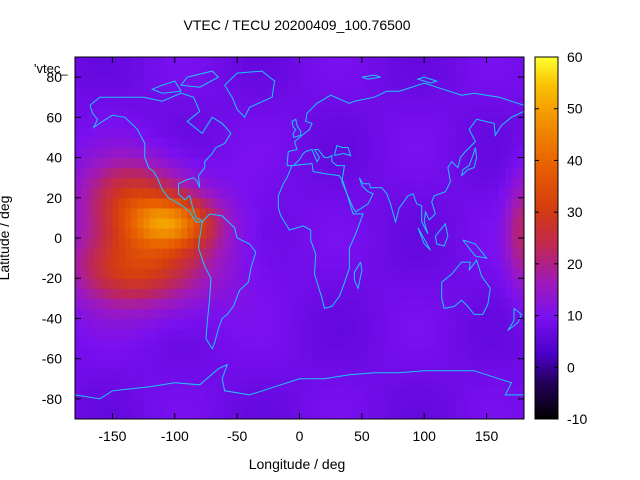 The image size is (640, 480). What do you see at coordinates (52, 318) in the screenshot?
I see `y-tick-label: -40` at bounding box center [52, 318].